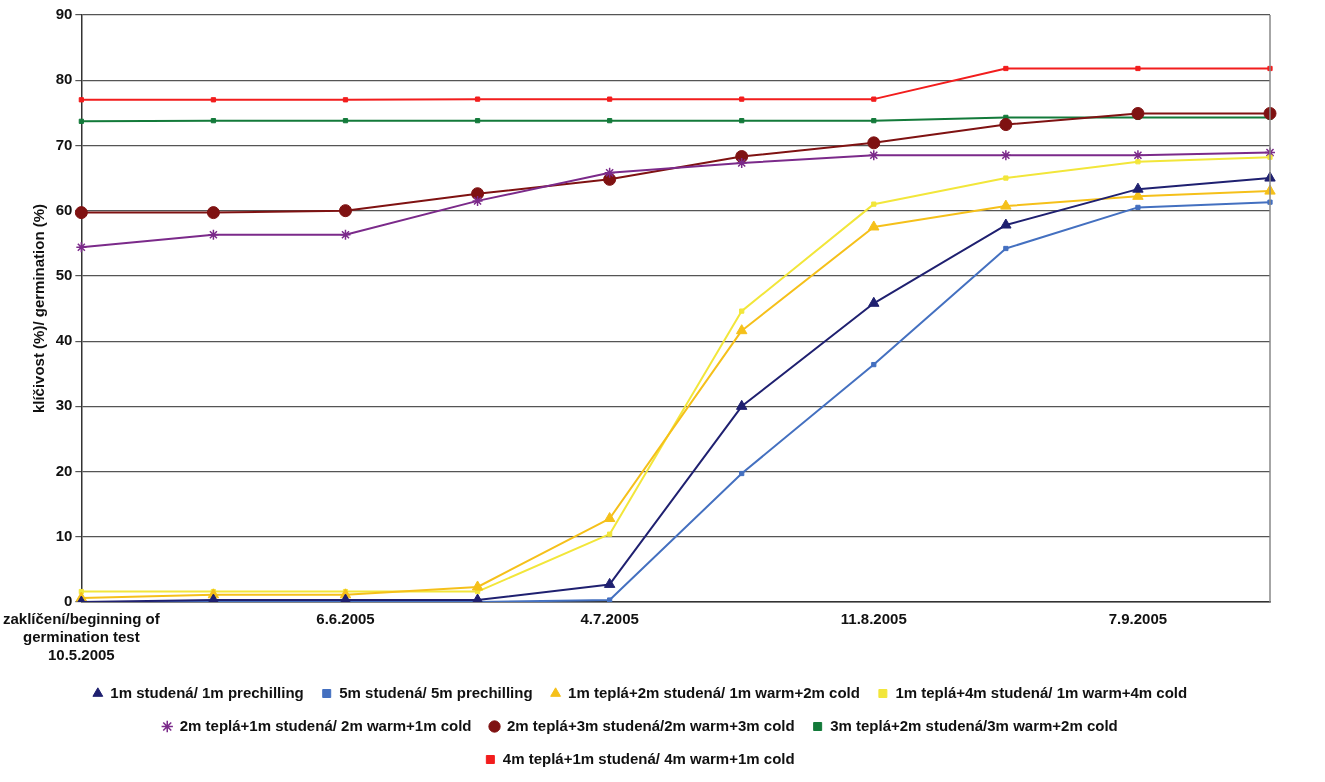  I want to click on y-tick-label: 80, so click(64, 79).